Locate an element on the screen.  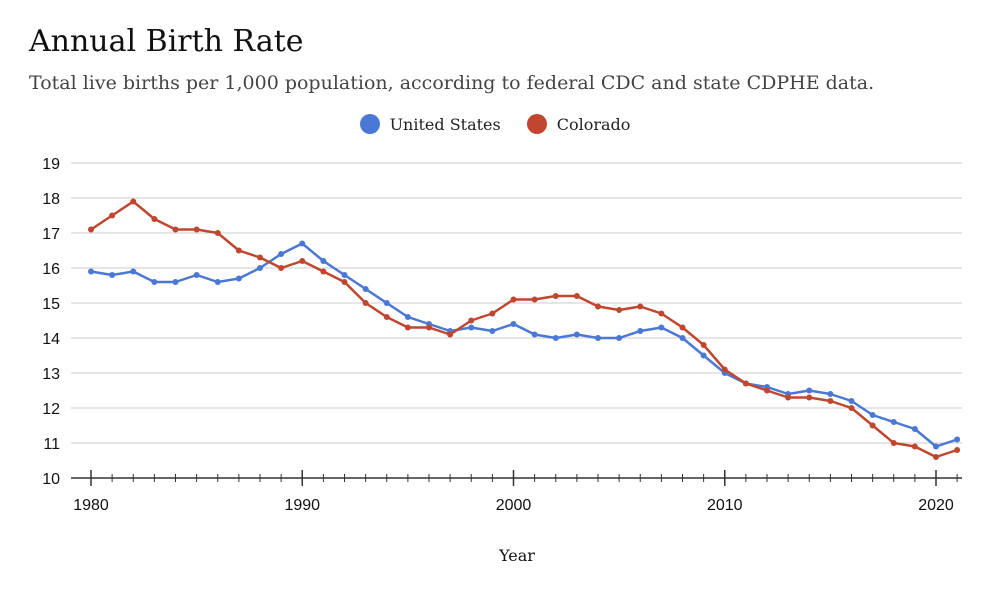
y-tick-label: 11 is located at coordinates (51, 444).